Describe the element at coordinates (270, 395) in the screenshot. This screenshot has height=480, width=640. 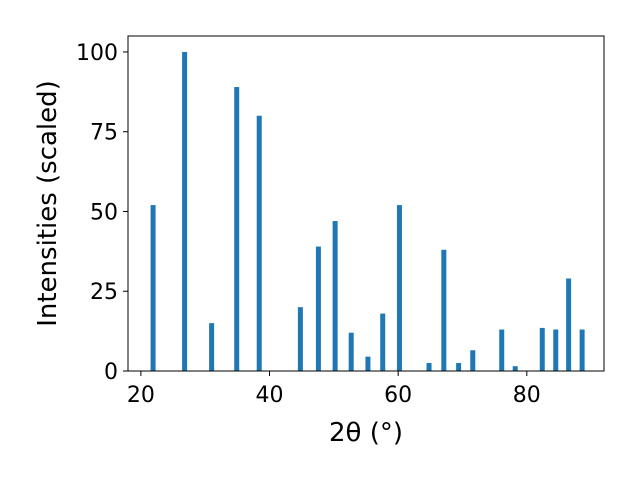
I see `x-tick-label: 40` at that location.